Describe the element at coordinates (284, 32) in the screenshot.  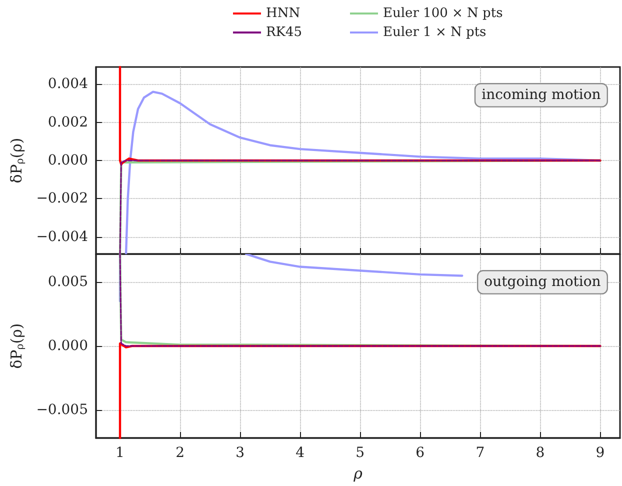
I see `legend-label: RK45` at that location.